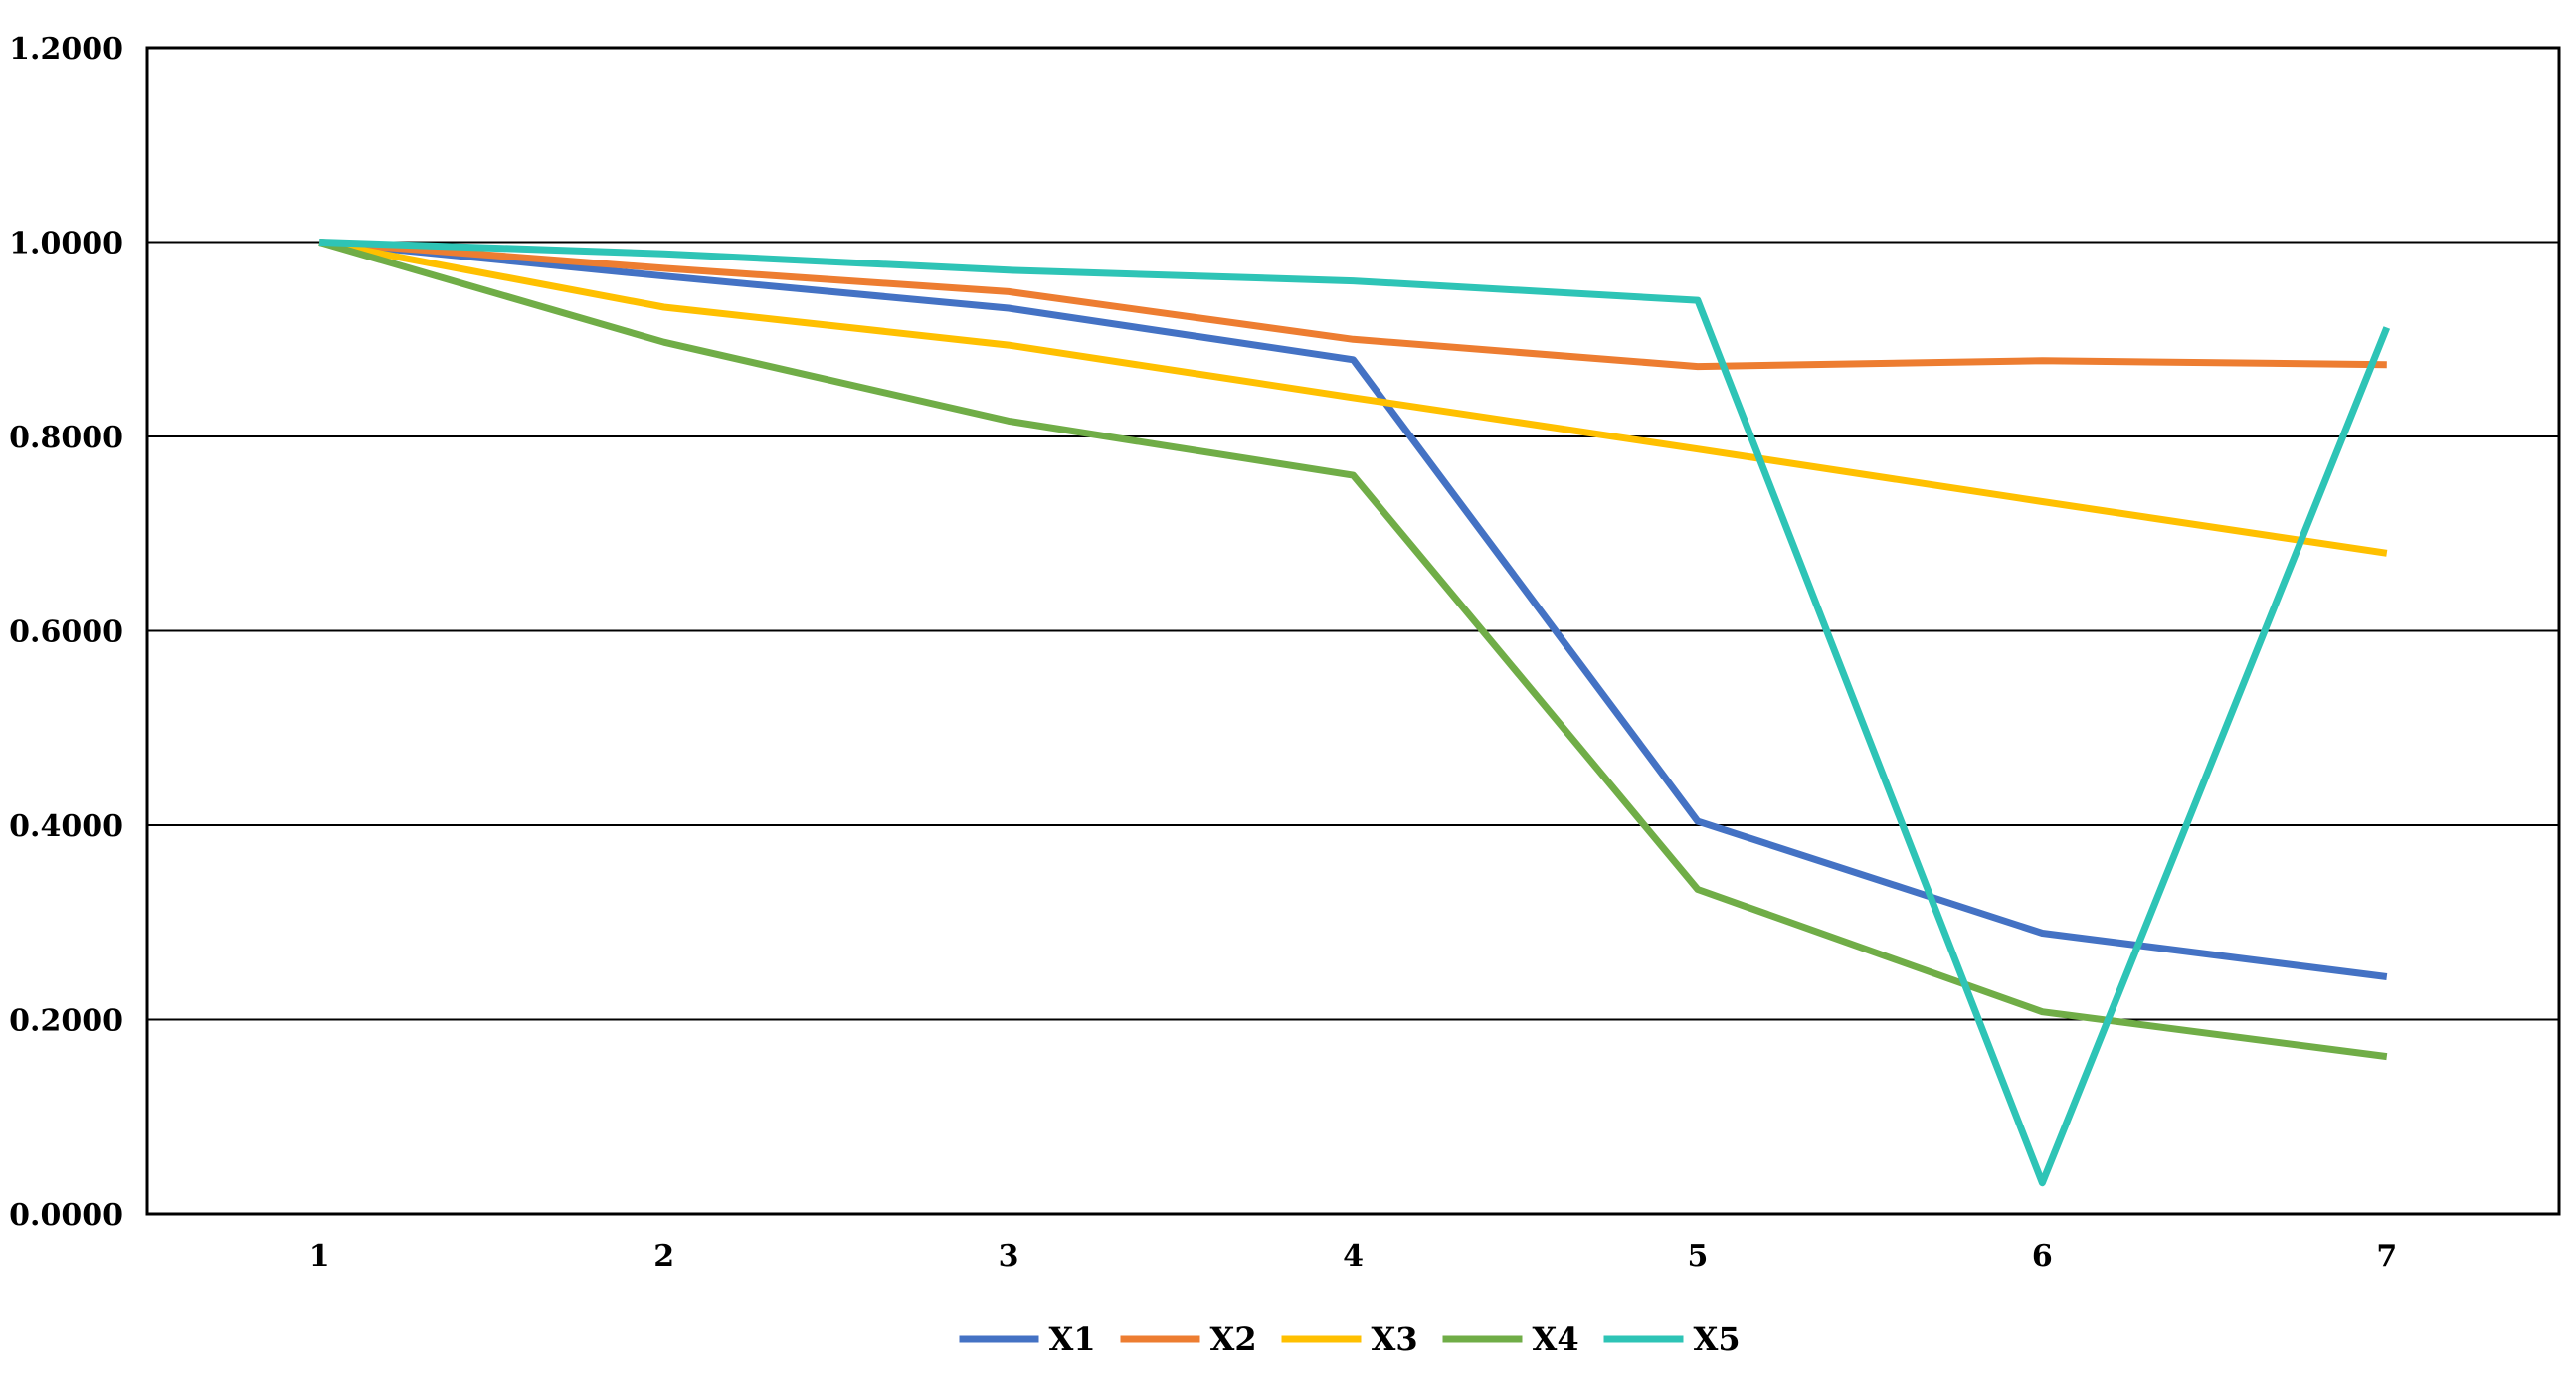 The width and height of the screenshot is (2576, 1385). Describe the element at coordinates (663, 1257) in the screenshot. I see `x-tick-label: 2` at that location.